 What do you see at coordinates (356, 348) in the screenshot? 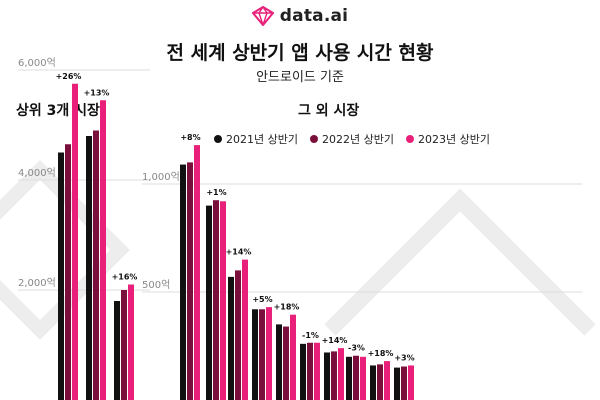
I see `data-label-others-7: -3%` at bounding box center [356, 348].